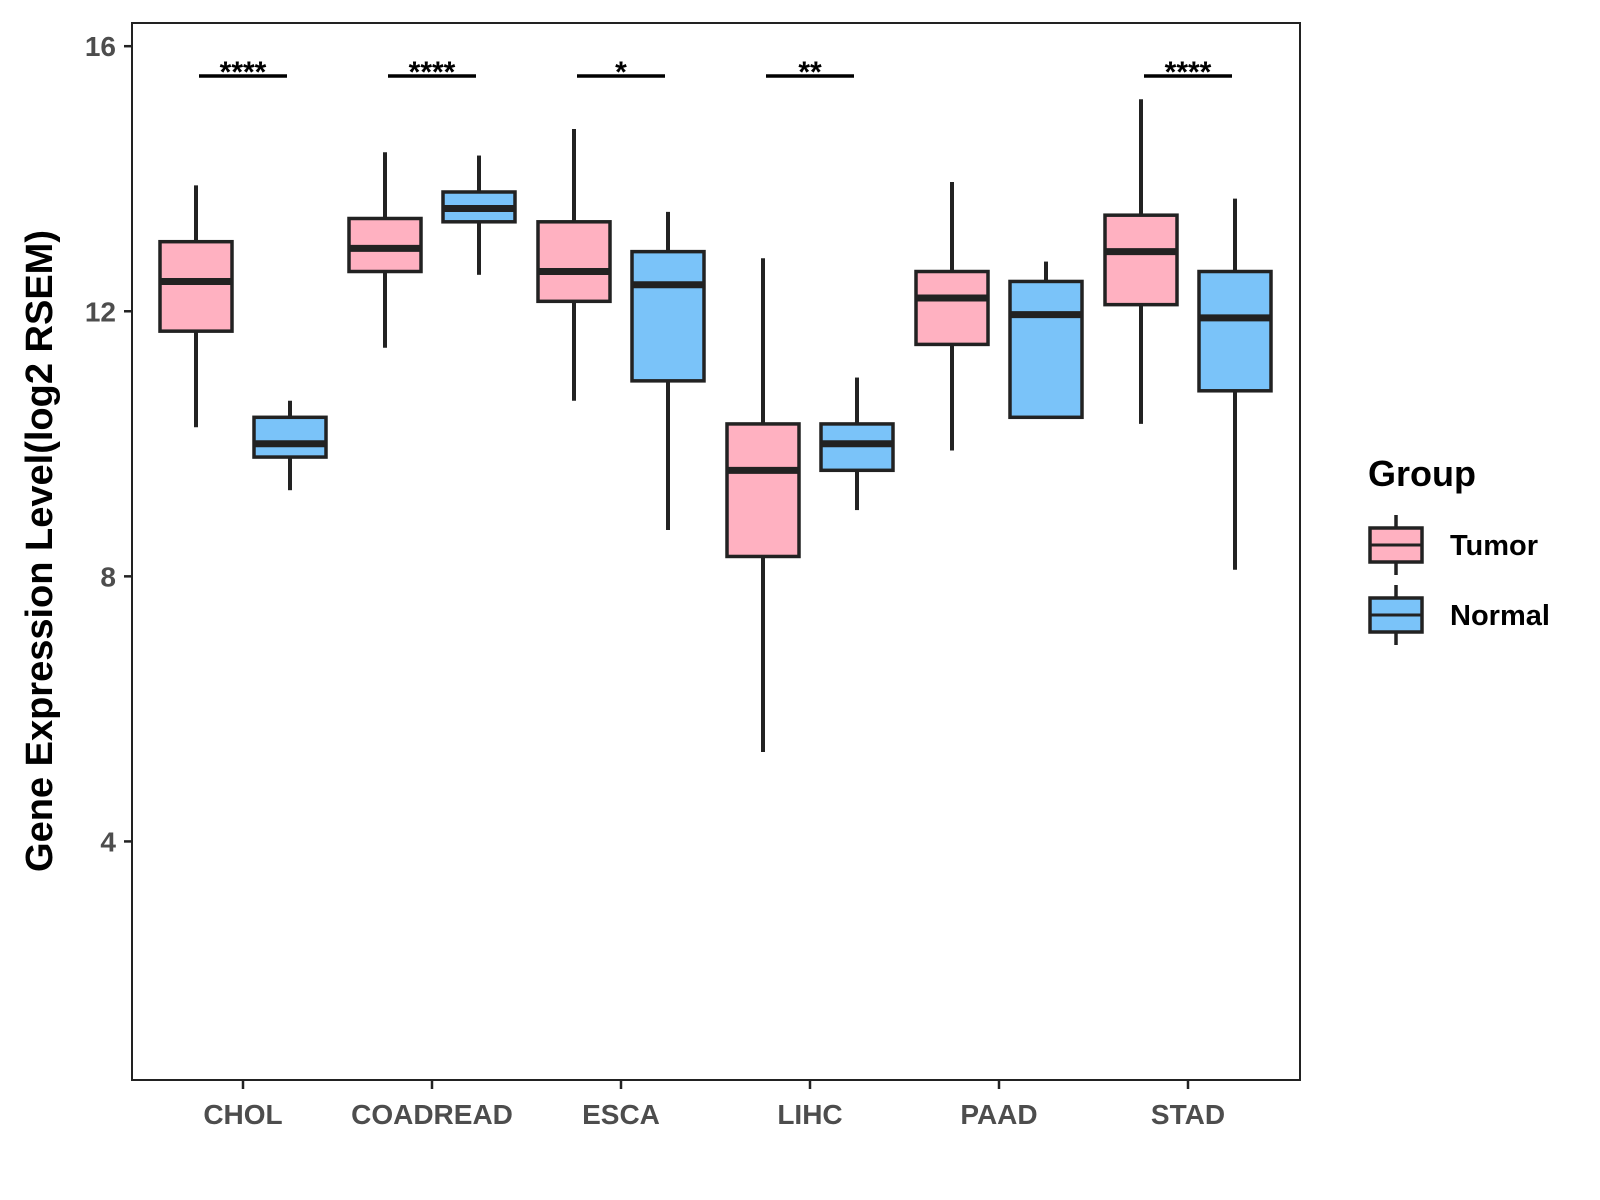 The height and width of the screenshot is (1200, 1600). I want to click on box-stad-normal, so click(1235, 384).